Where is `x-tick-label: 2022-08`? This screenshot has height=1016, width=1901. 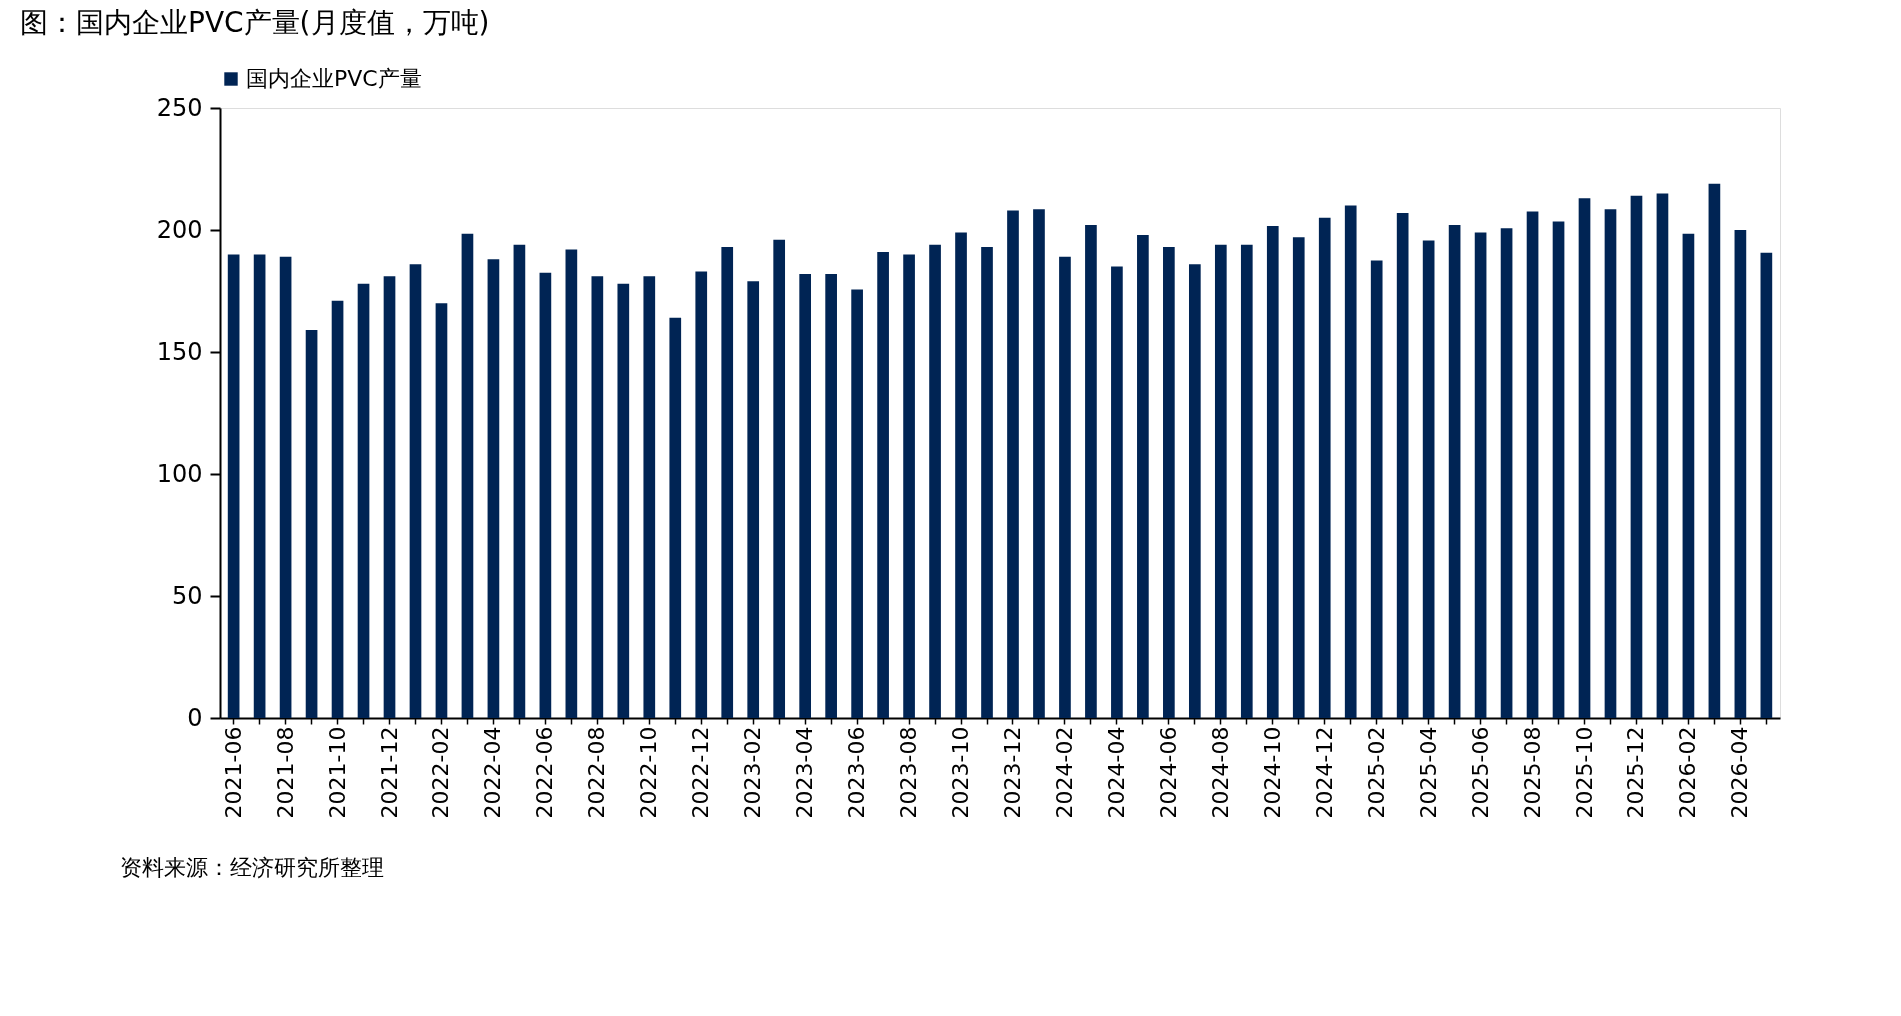
x-tick-label: 2022-08 is located at coordinates (597, 772).